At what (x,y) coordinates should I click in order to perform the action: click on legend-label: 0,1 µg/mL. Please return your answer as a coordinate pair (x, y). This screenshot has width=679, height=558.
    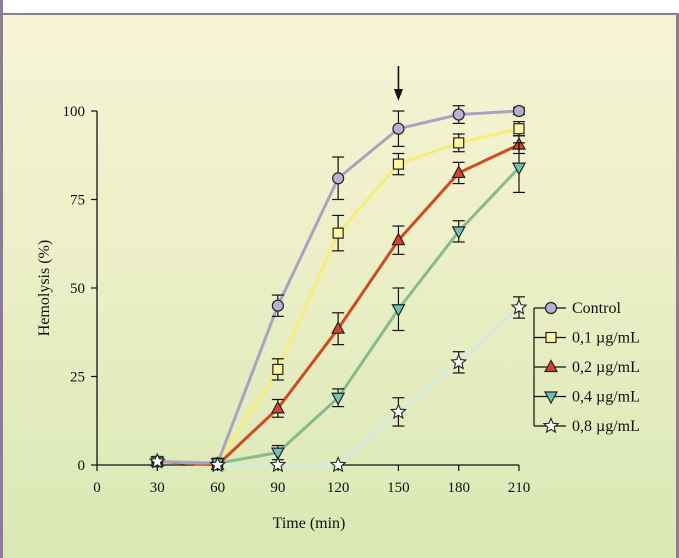
    Looking at the image, I should click on (606, 338).